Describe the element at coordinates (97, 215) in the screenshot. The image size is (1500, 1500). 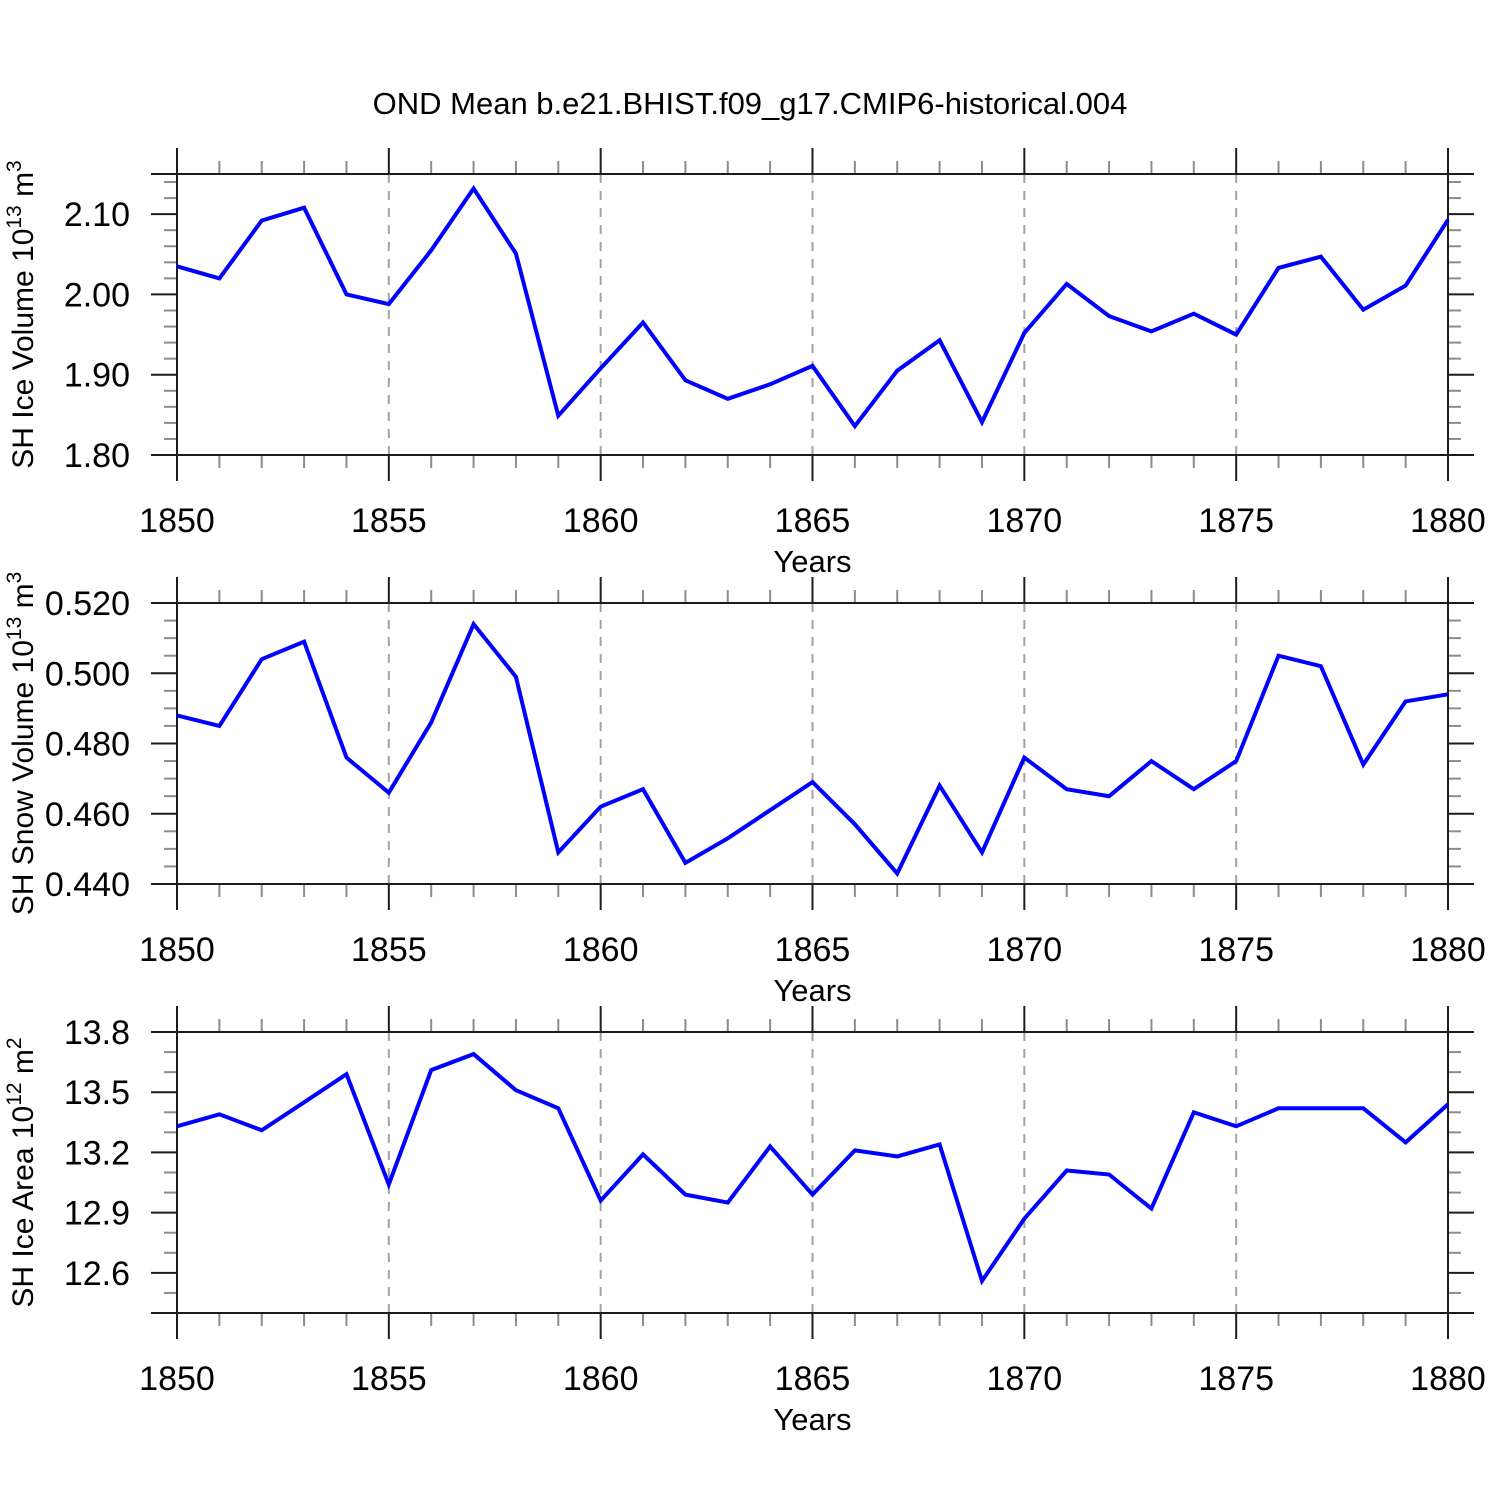
I see `y-tick-label: 2.10` at that location.